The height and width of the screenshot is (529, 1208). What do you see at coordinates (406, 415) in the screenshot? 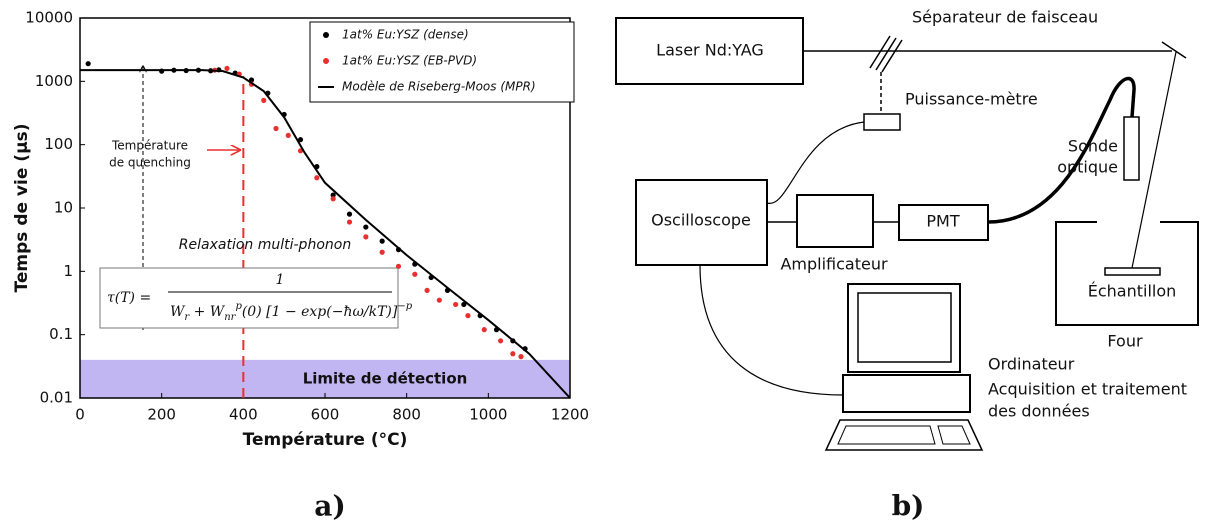
I see `x-tick-label: 800` at bounding box center [406, 415].